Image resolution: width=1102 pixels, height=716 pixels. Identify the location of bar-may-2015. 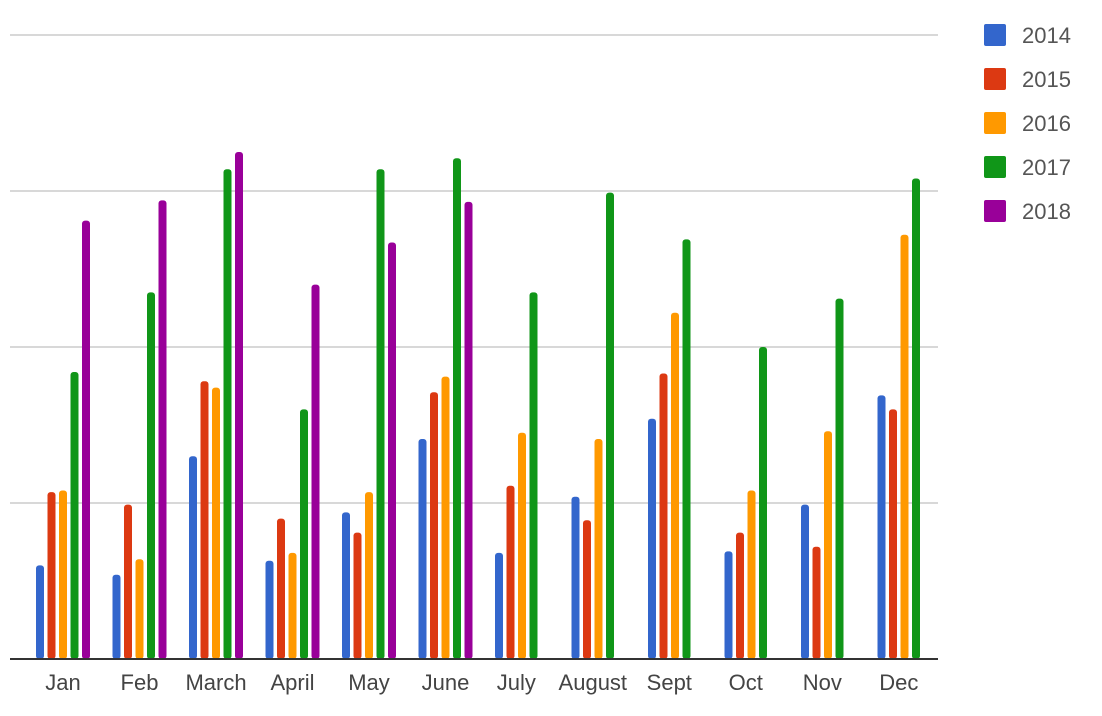
(357, 595).